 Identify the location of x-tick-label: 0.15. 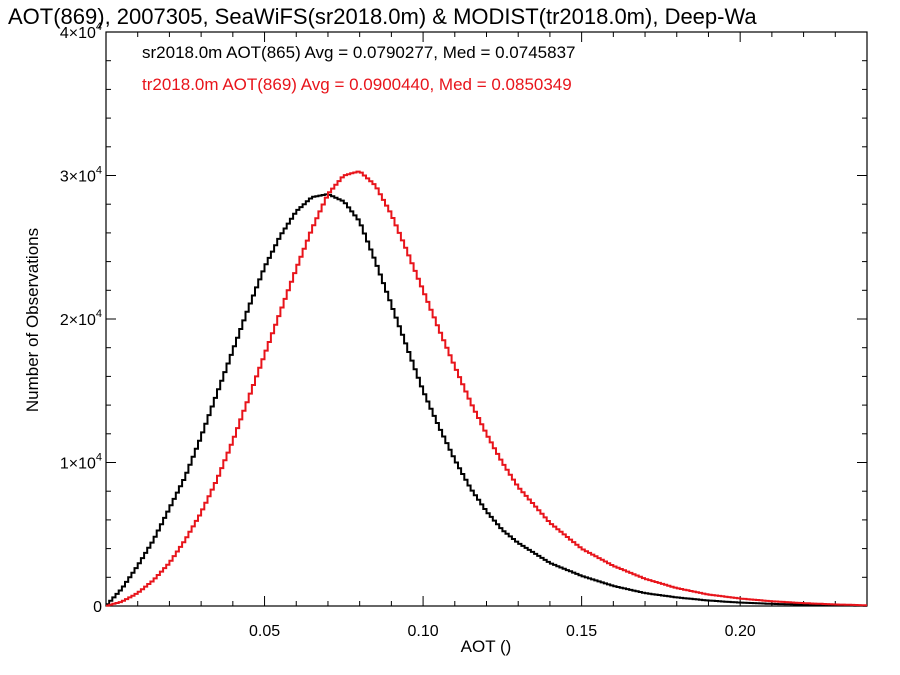
(581, 631).